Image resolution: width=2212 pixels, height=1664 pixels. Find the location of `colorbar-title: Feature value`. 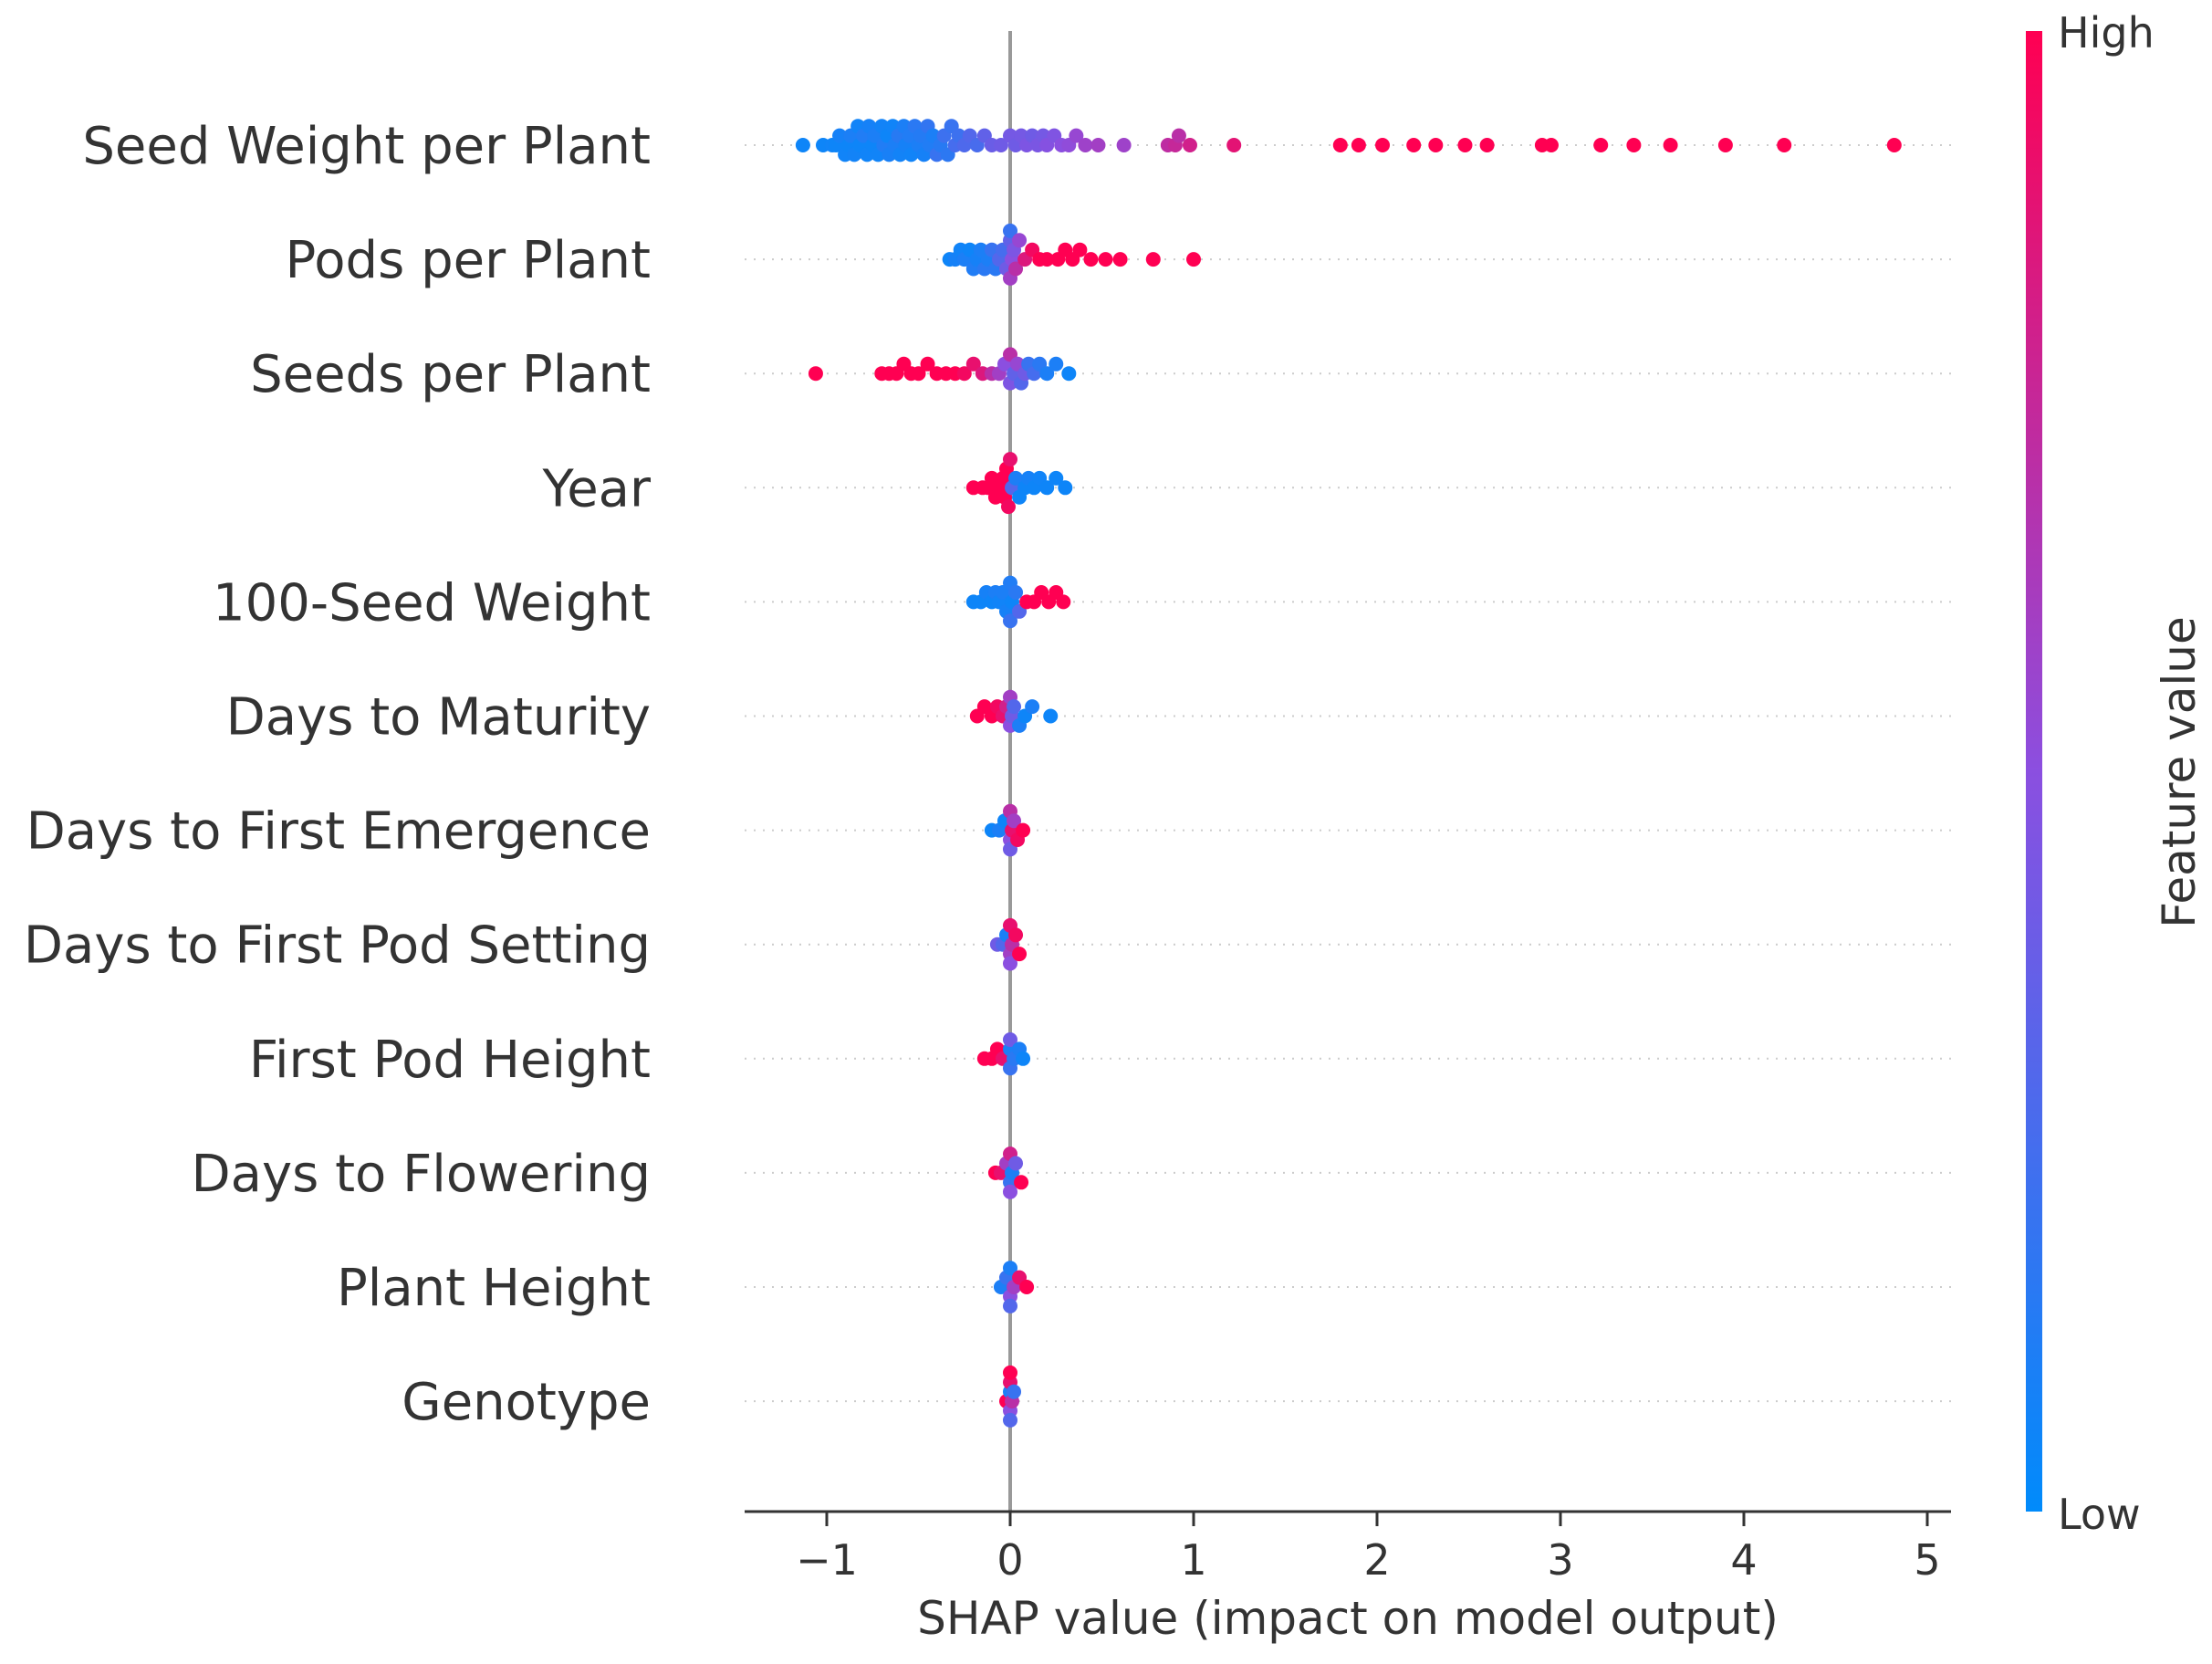

colorbar-title: Feature value is located at coordinates (2179, 771).